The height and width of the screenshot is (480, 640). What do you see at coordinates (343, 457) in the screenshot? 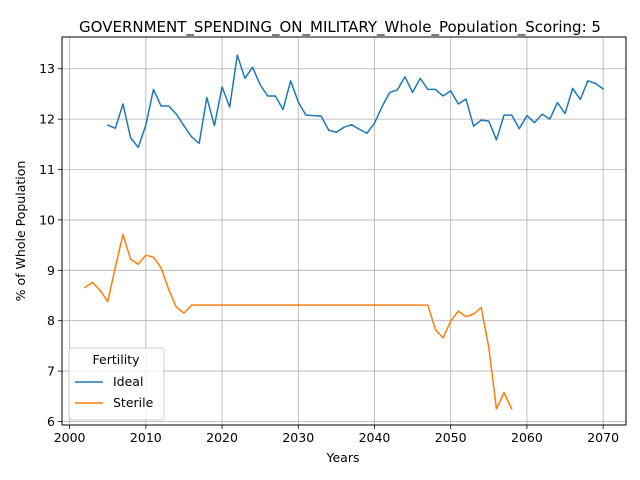
I see `x-axis-label: Years` at bounding box center [343, 457].